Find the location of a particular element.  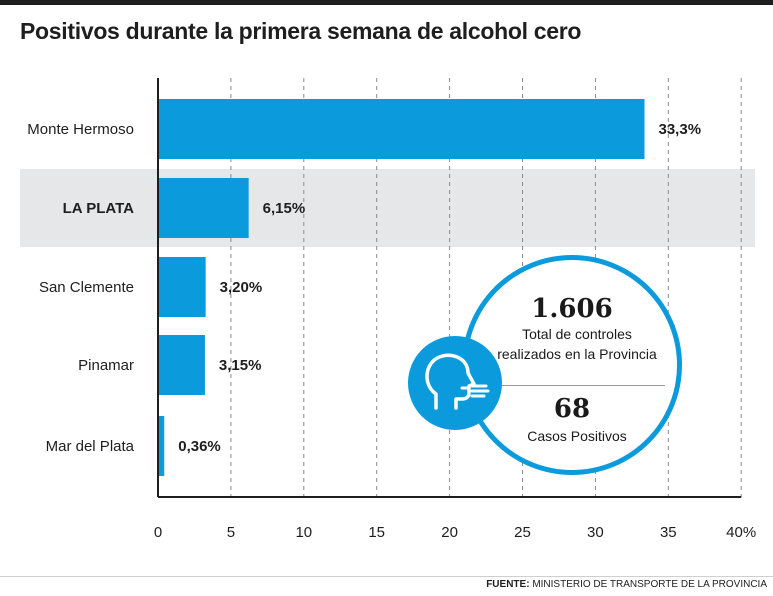

highlight-band is located at coordinates (387, 208).